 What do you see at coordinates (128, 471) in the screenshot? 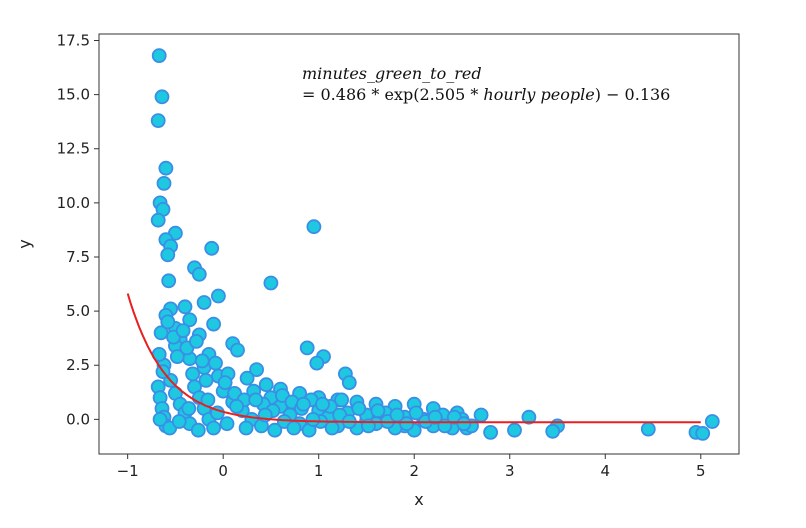
I see `x-tick-label: −1` at bounding box center [128, 471].